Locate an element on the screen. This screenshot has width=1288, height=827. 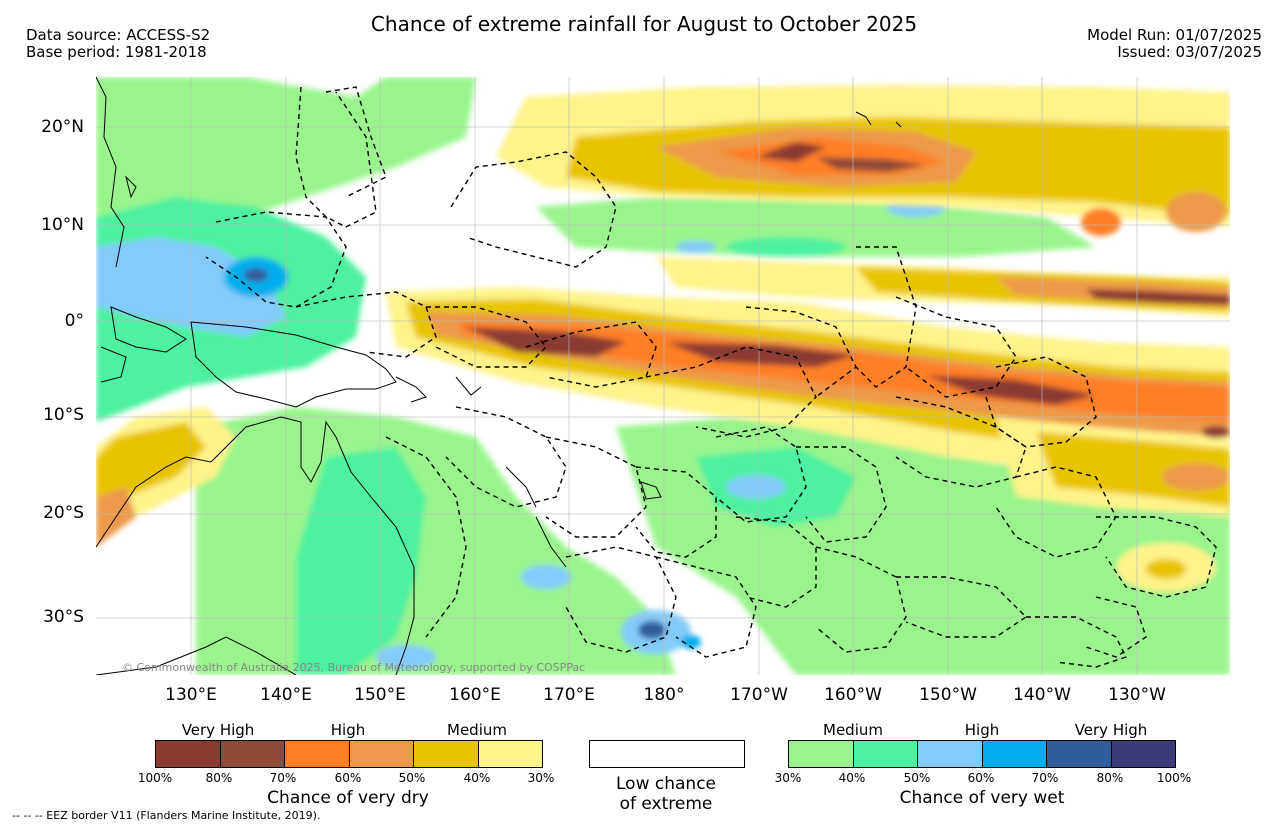
dry-tick: 70% is located at coordinates (283, 778).